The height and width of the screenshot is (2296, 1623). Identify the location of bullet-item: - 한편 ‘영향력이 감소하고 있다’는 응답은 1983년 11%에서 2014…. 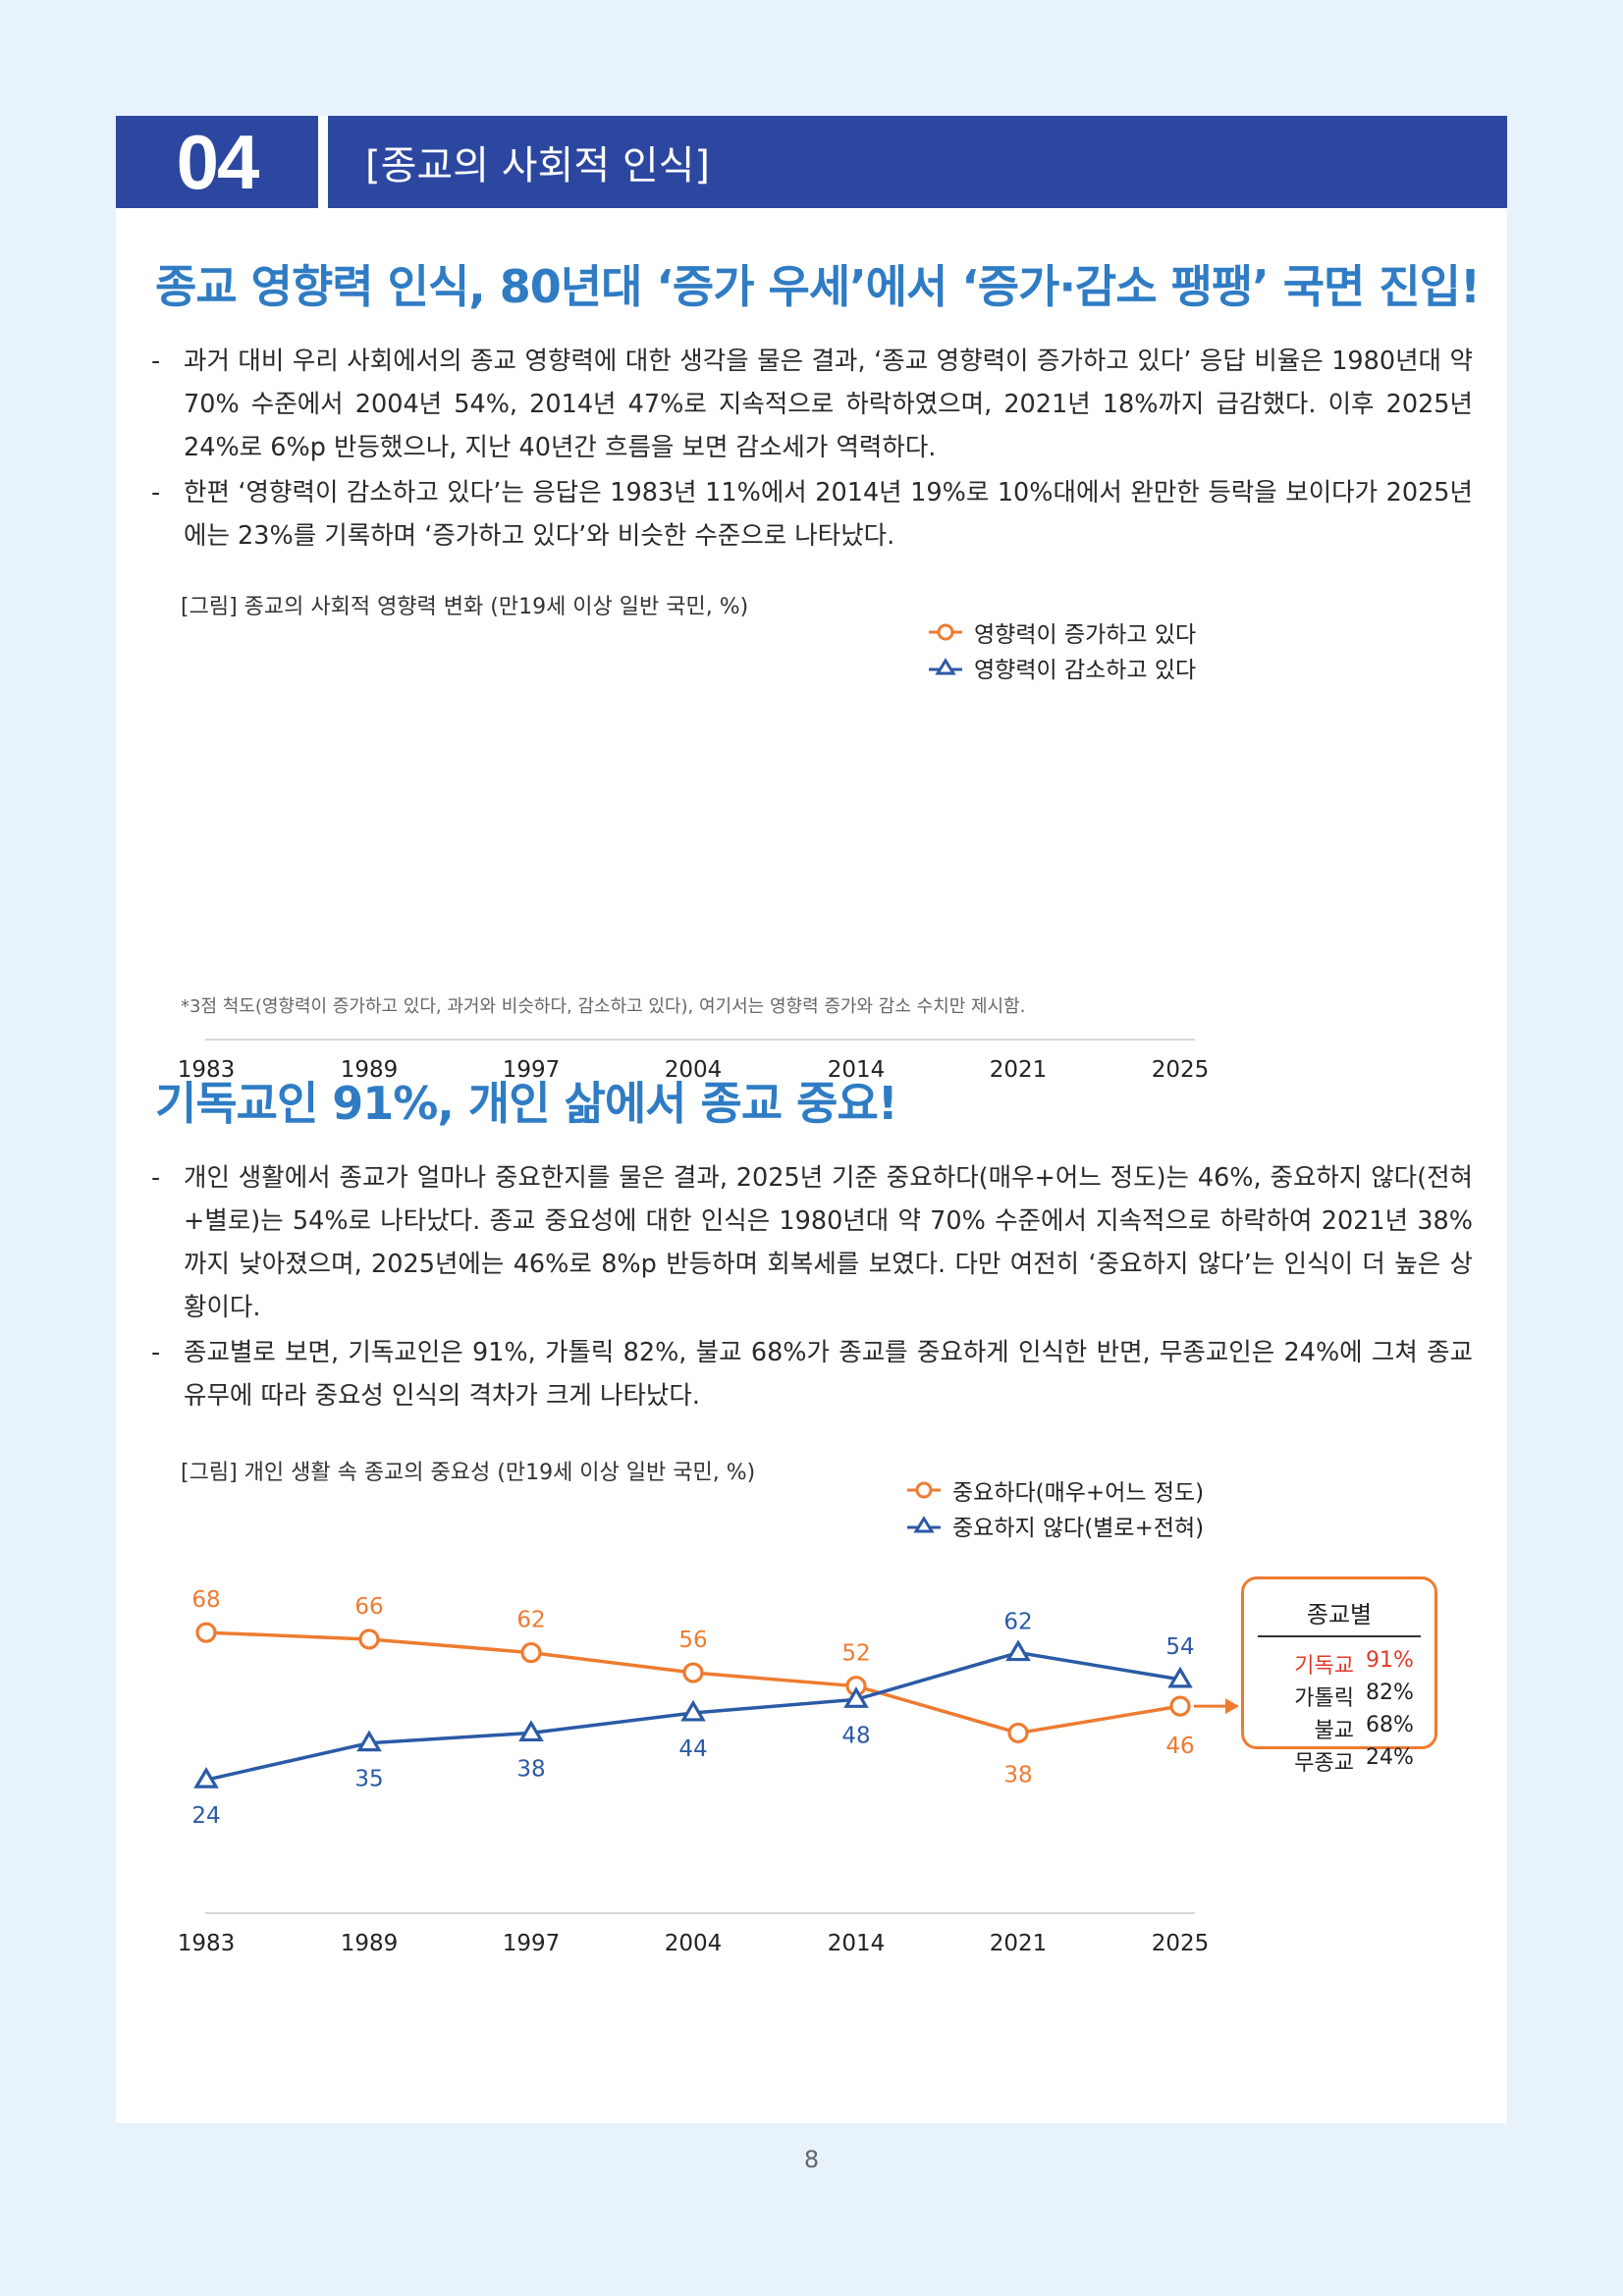
(812, 514).